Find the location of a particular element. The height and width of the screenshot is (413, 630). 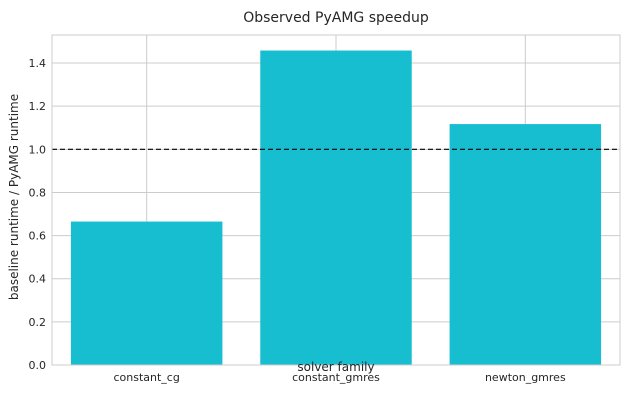

x-axis-label: solver family is located at coordinates (335, 367).